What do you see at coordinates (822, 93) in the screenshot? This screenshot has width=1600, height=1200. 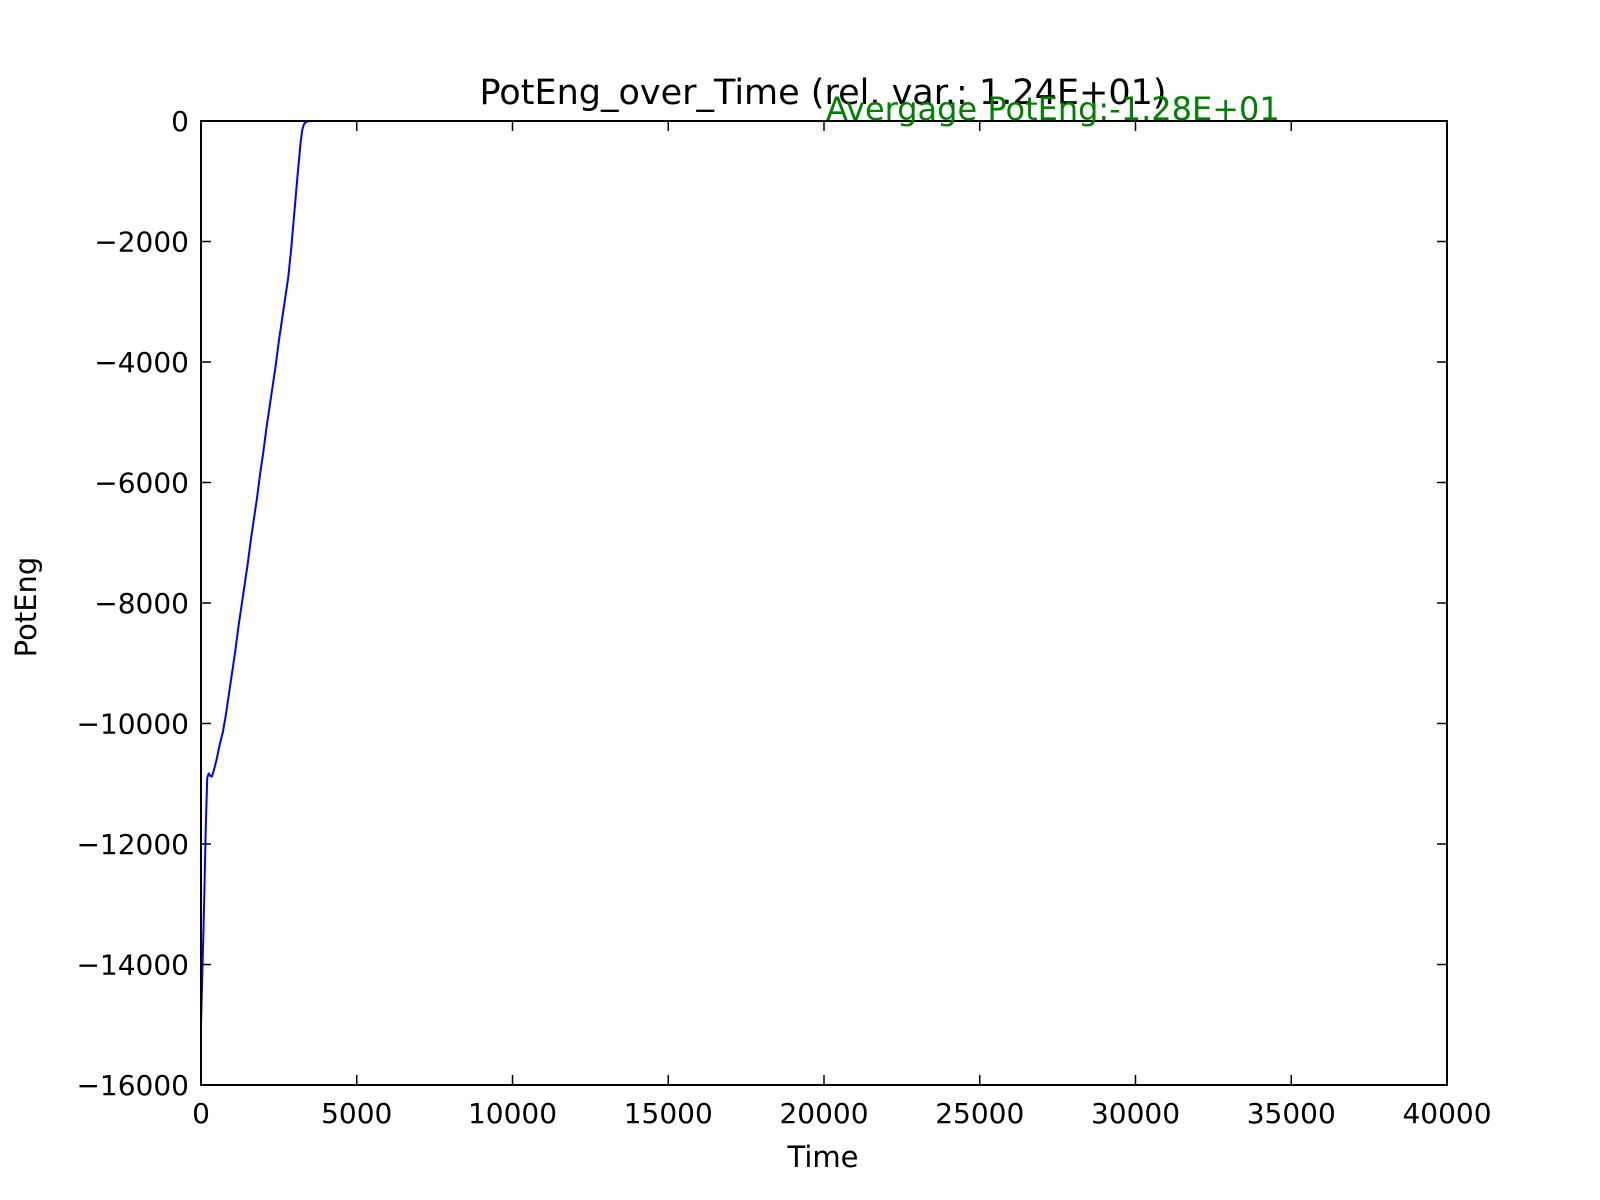 I see `chart-title: PotEng_over_Time (rel. var.: 1.24E+01)` at bounding box center [822, 93].